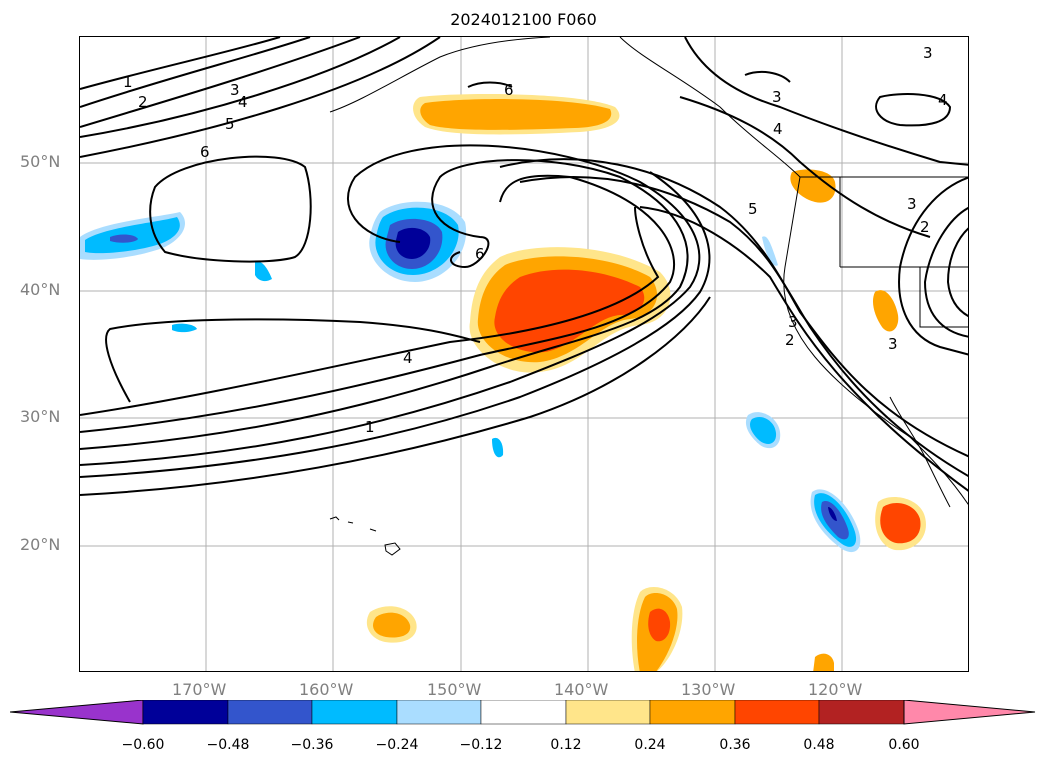 The width and height of the screenshot is (1047, 765). What do you see at coordinates (835, 689) in the screenshot?
I see `lon-label-120w: 120°W` at bounding box center [835, 689].